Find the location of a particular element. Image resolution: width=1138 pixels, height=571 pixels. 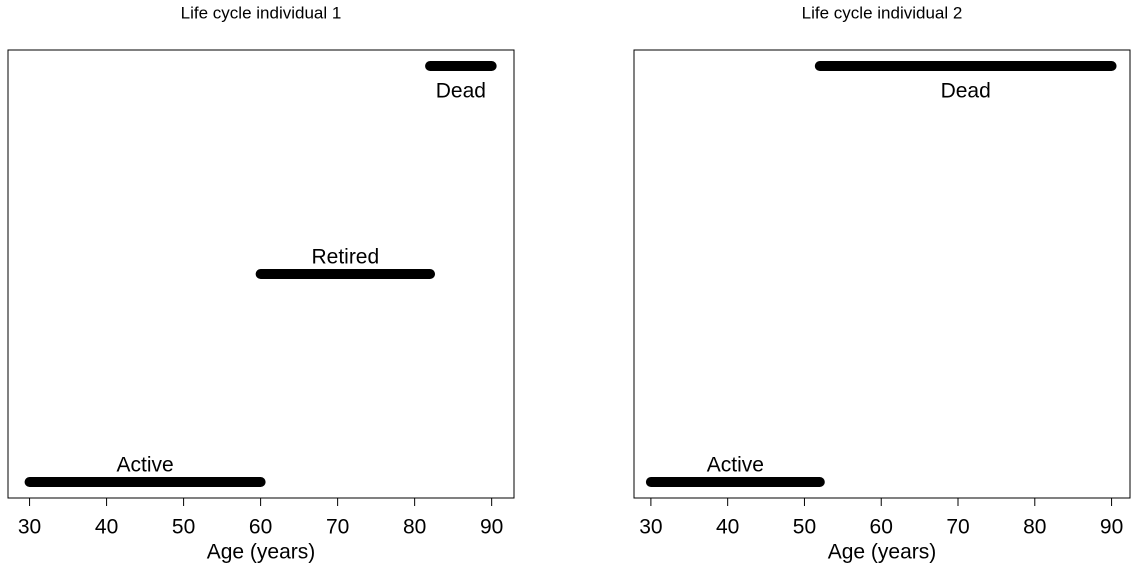

segment-label: Retired is located at coordinates (345, 257).